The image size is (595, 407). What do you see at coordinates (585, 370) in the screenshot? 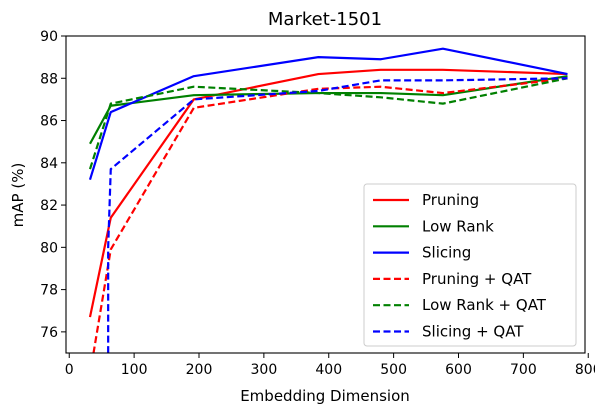
I see `x-tick-label: 800` at bounding box center [585, 370].